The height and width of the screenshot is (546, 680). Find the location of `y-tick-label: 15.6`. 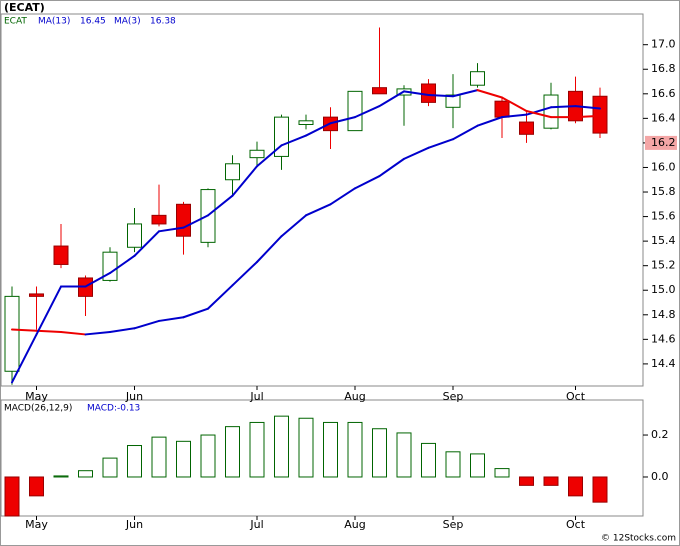

y-tick-label: 15.6 is located at coordinates (663, 216).